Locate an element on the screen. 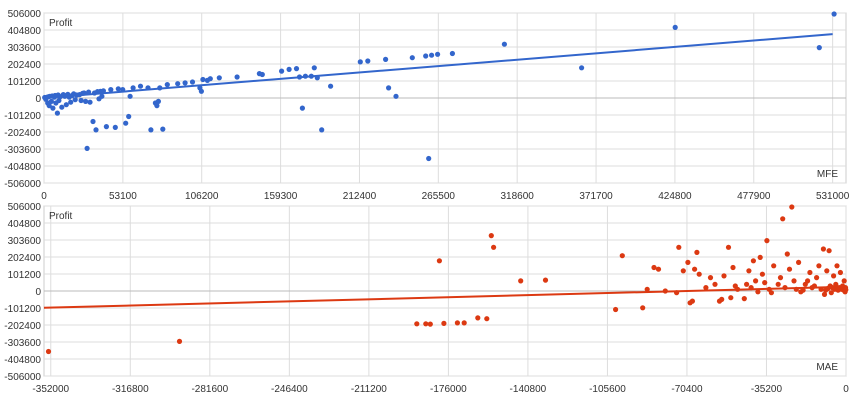 The image size is (860, 405). x-tick-label: -140800 is located at coordinates (528, 389).